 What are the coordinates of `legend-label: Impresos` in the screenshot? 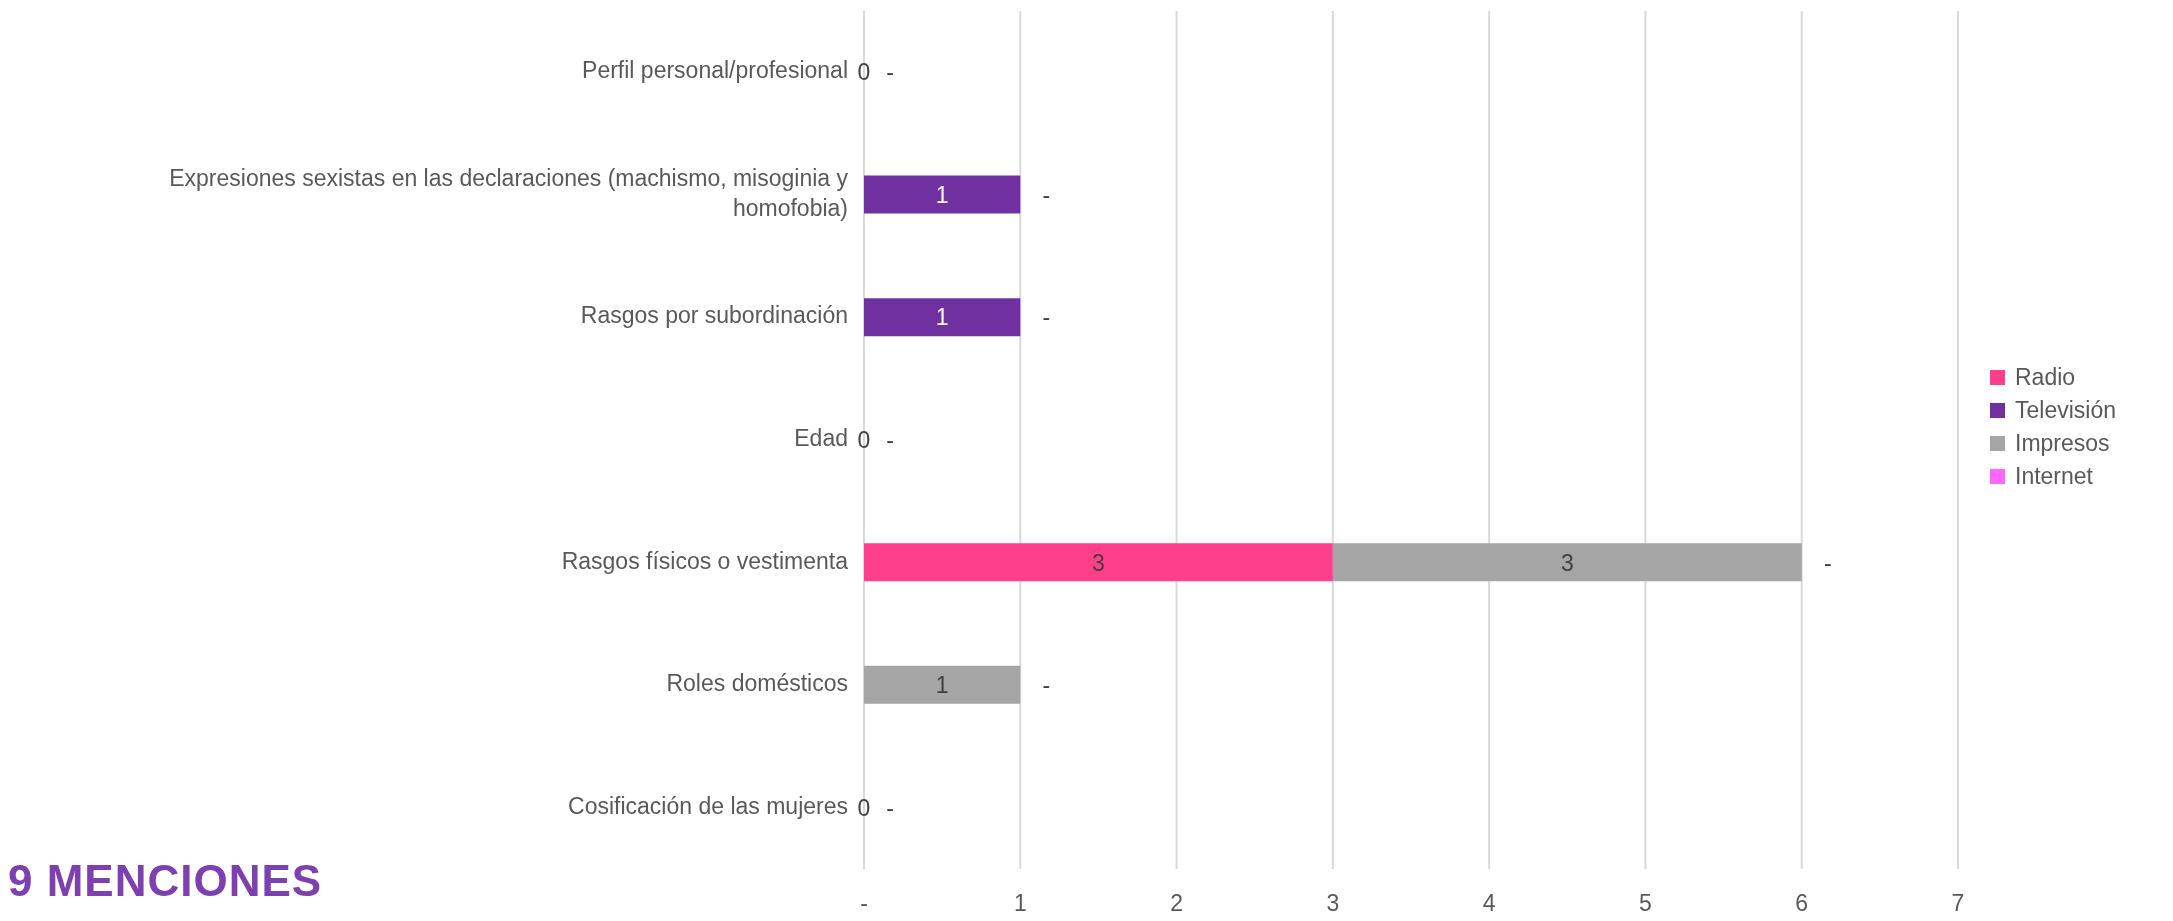 It's located at (2062, 443).